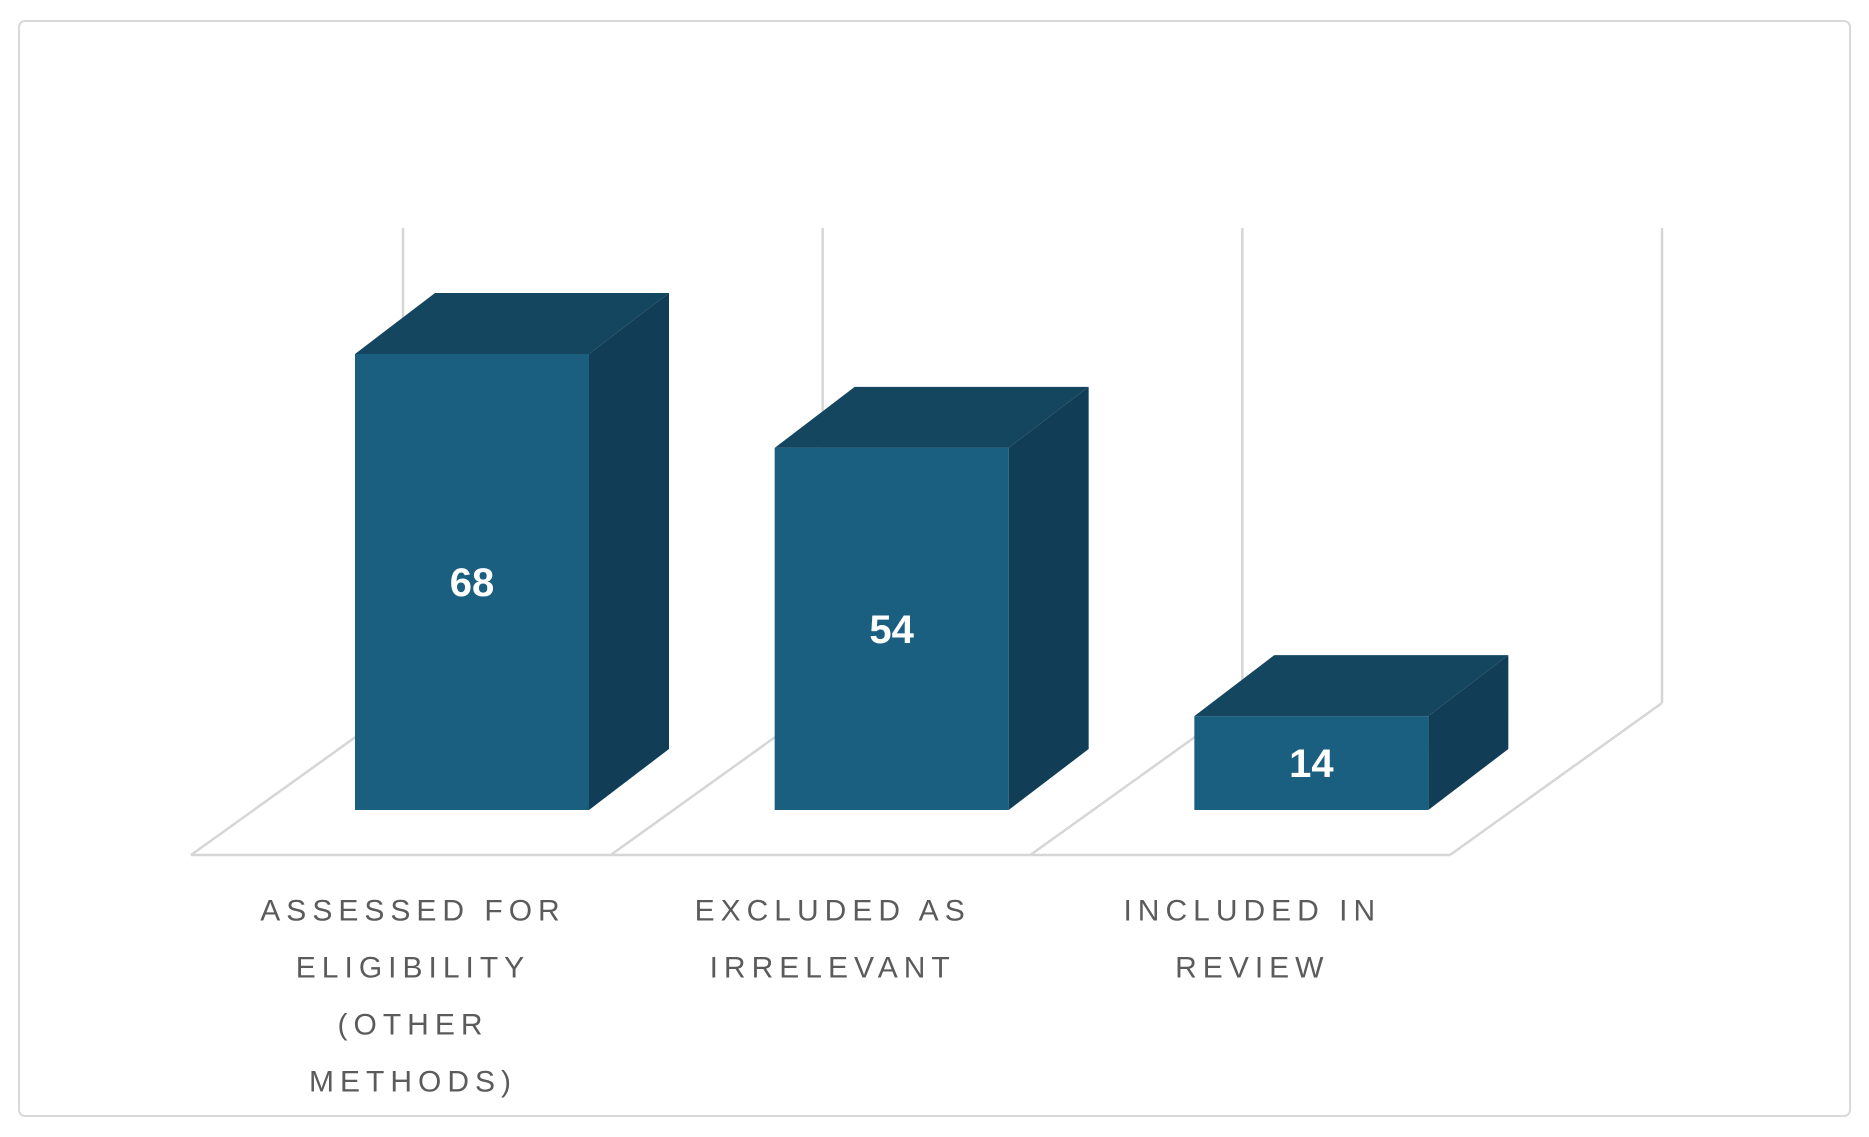  What do you see at coordinates (1252, 940) in the screenshot?
I see `category-label-included-in-review: INCLUDED IN REVIEW` at bounding box center [1252, 940].